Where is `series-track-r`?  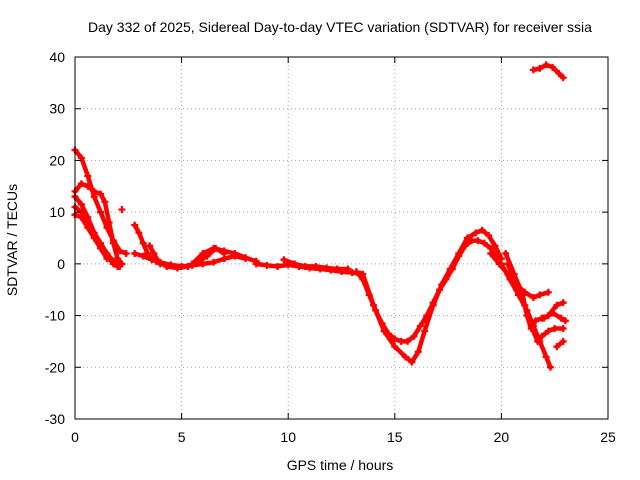 series-track-r is located at coordinates (554, 317).